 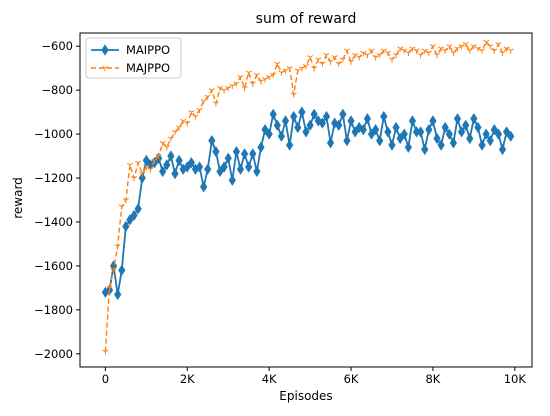 What do you see at coordinates (57, 46) in the screenshot?
I see `y-tick-label: −600` at bounding box center [57, 46].